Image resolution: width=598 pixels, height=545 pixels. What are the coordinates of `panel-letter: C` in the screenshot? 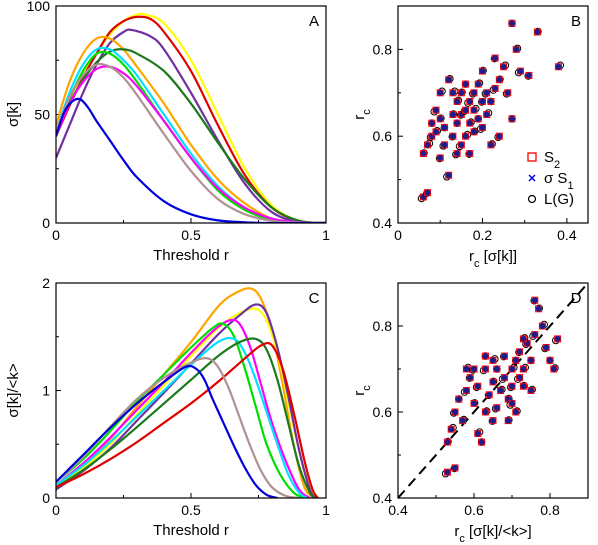 It's located at (314, 298).